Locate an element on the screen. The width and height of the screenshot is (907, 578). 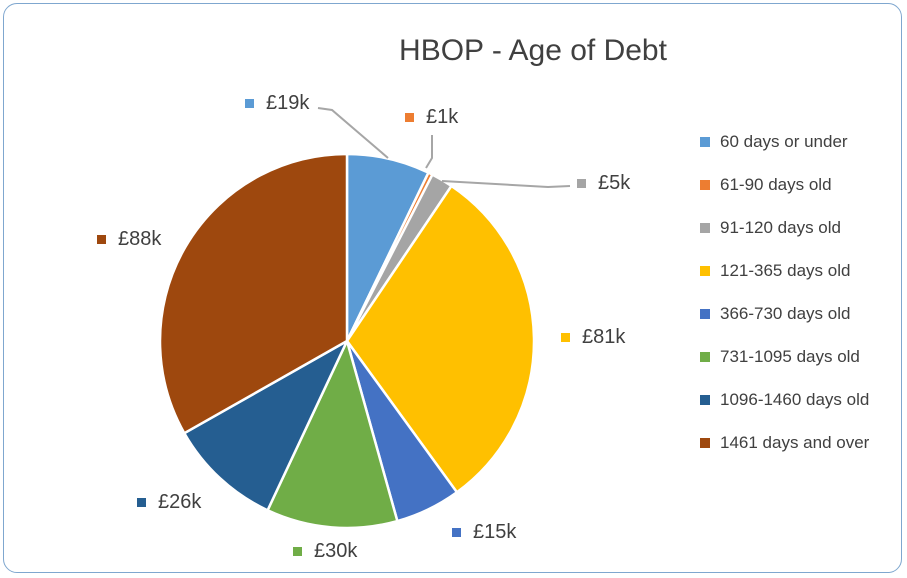
pie-slice-1096-1460-days-old is located at coordinates (266, 424).